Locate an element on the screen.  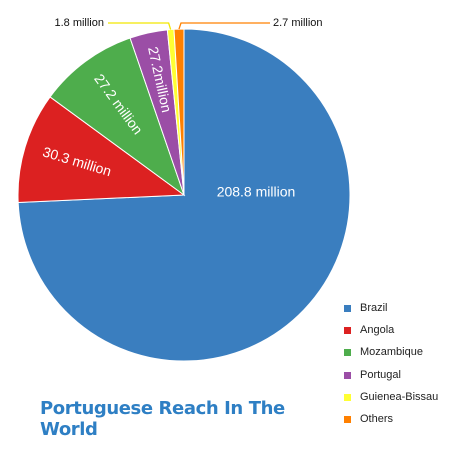
pie-slice-mozambique is located at coordinates (117, 117).